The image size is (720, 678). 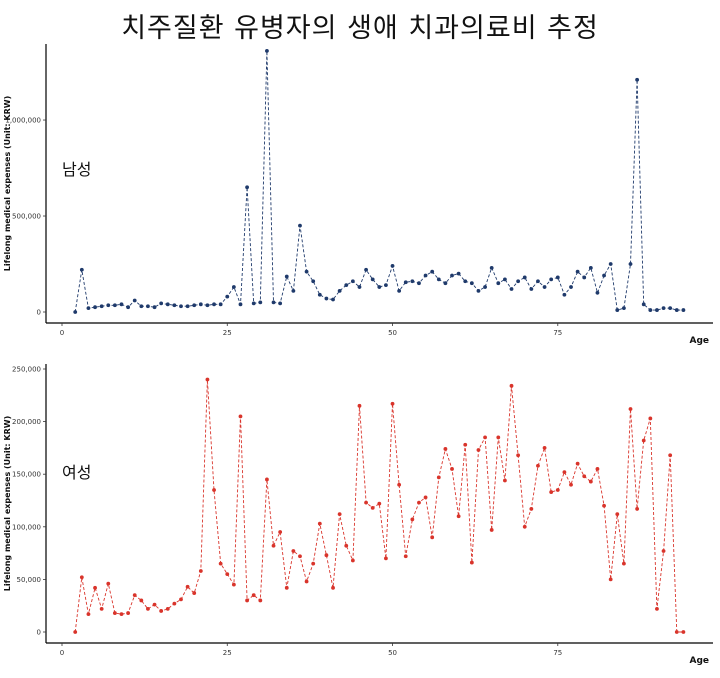 What do you see at coordinates (557, 653) in the screenshot?
I see `x-tick-label: 75` at bounding box center [557, 653].